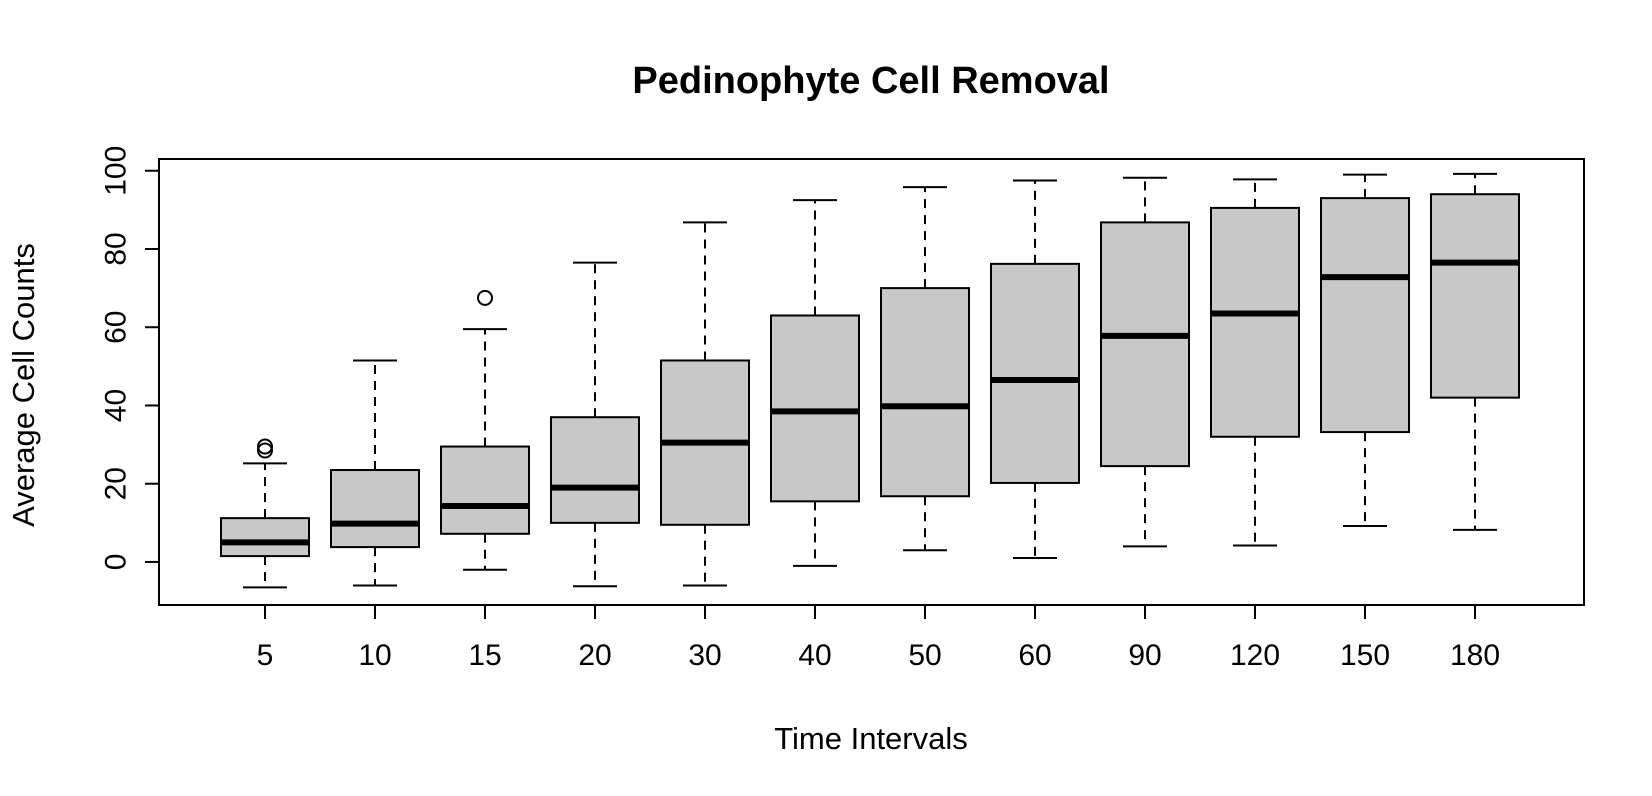 This screenshot has height=796, width=1652. I want to click on x-tick-label-5: 5, so click(265, 655).